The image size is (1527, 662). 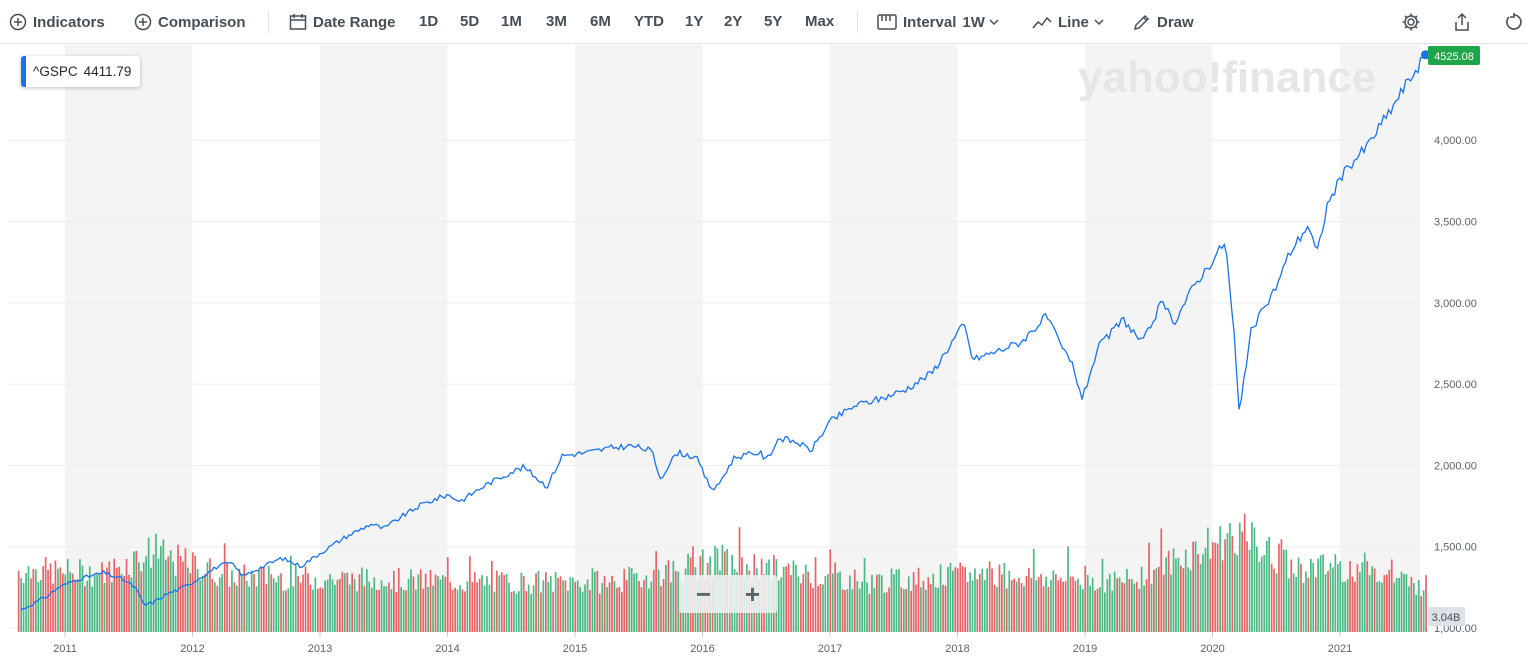 I want to click on range-3m-button: 3M, so click(x=556, y=21).